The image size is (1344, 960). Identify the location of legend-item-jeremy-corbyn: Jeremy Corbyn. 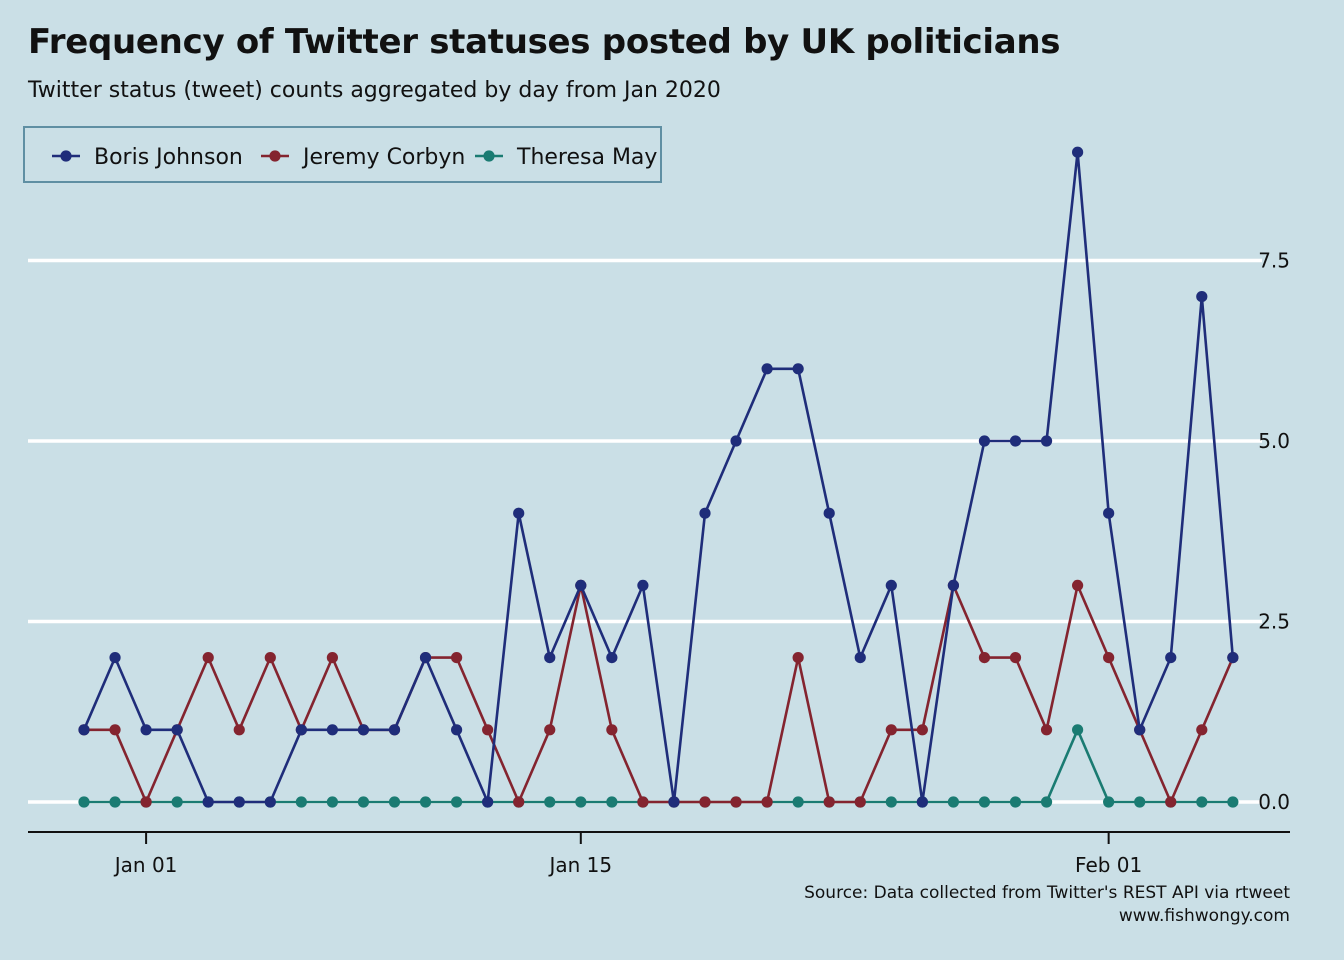
(363, 157).